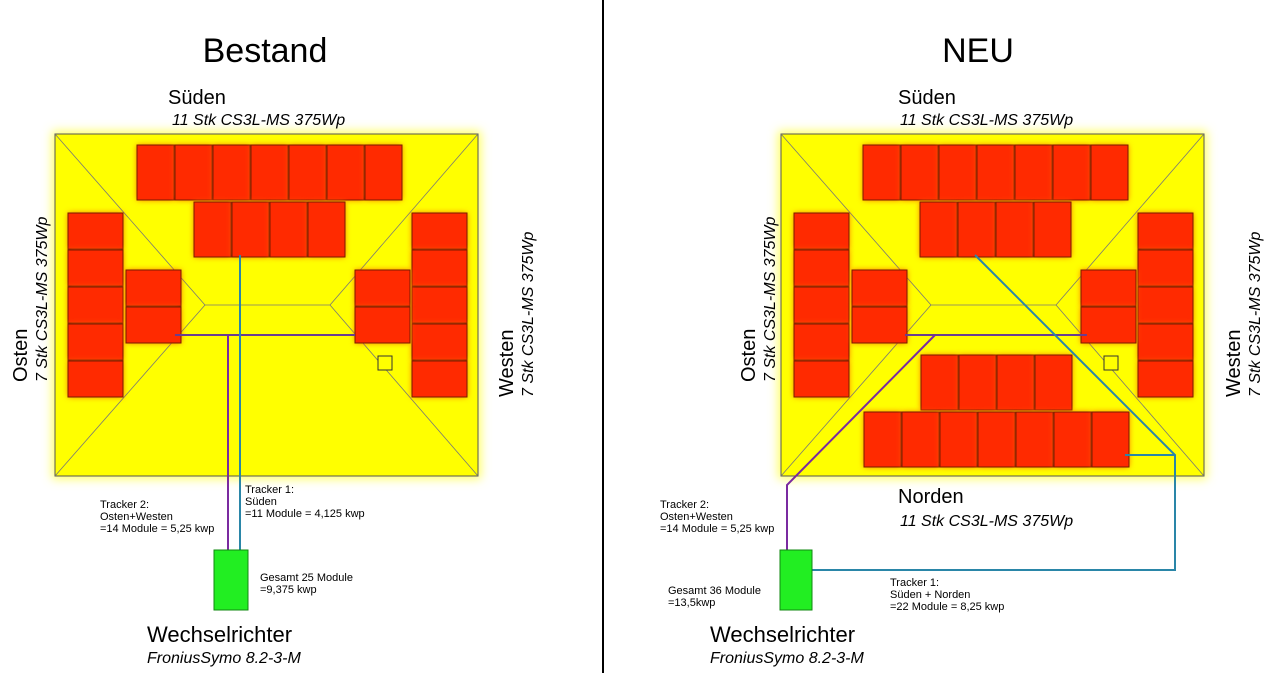 The image size is (1280, 673). What do you see at coordinates (691, 603) in the screenshot?
I see `total: =13,5kwp` at bounding box center [691, 603].